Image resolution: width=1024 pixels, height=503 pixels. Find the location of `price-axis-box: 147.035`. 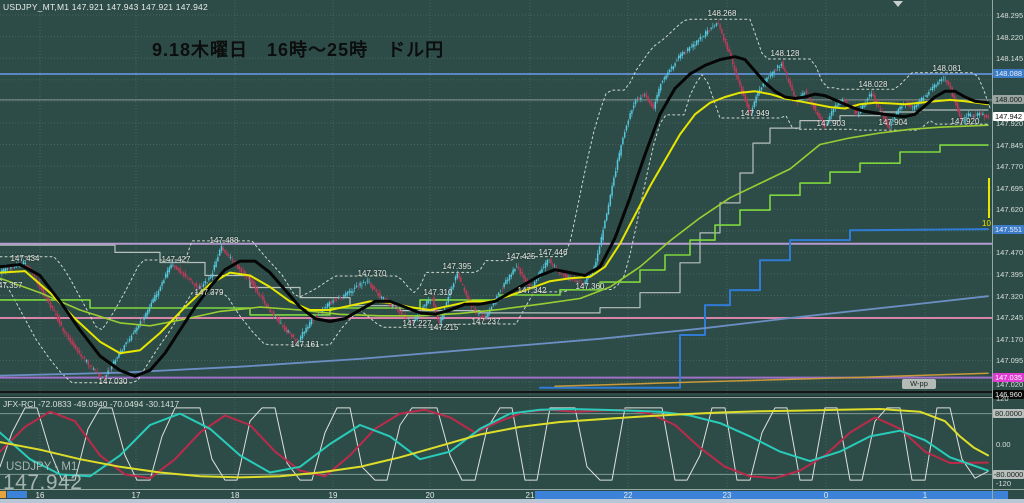

price-axis-box: 147.035 is located at coordinates (1008, 378).